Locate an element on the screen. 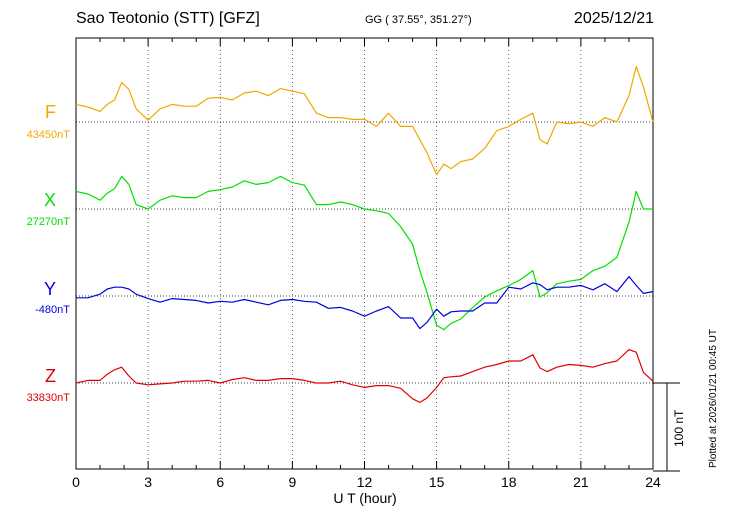 Image resolution: width=730 pixels, height=520 pixels. label-x: X is located at coordinates (49, 200).